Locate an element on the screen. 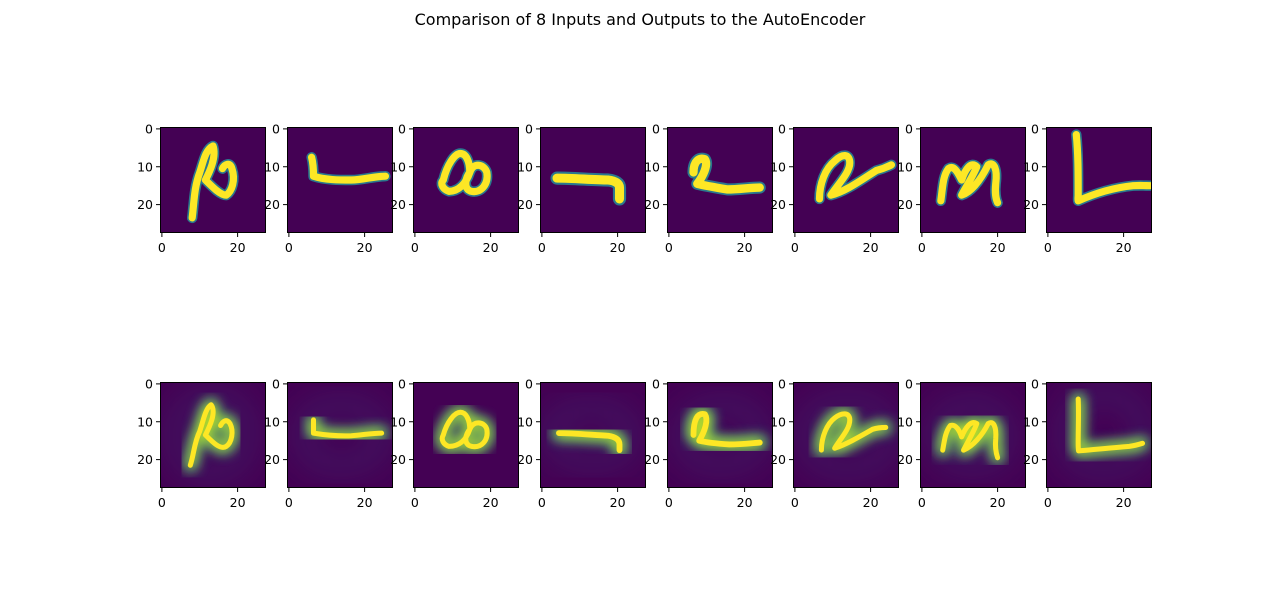 The height and width of the screenshot is (609, 1280). output-panel-0: 0 10 20 0 20 is located at coordinates (201, 443).